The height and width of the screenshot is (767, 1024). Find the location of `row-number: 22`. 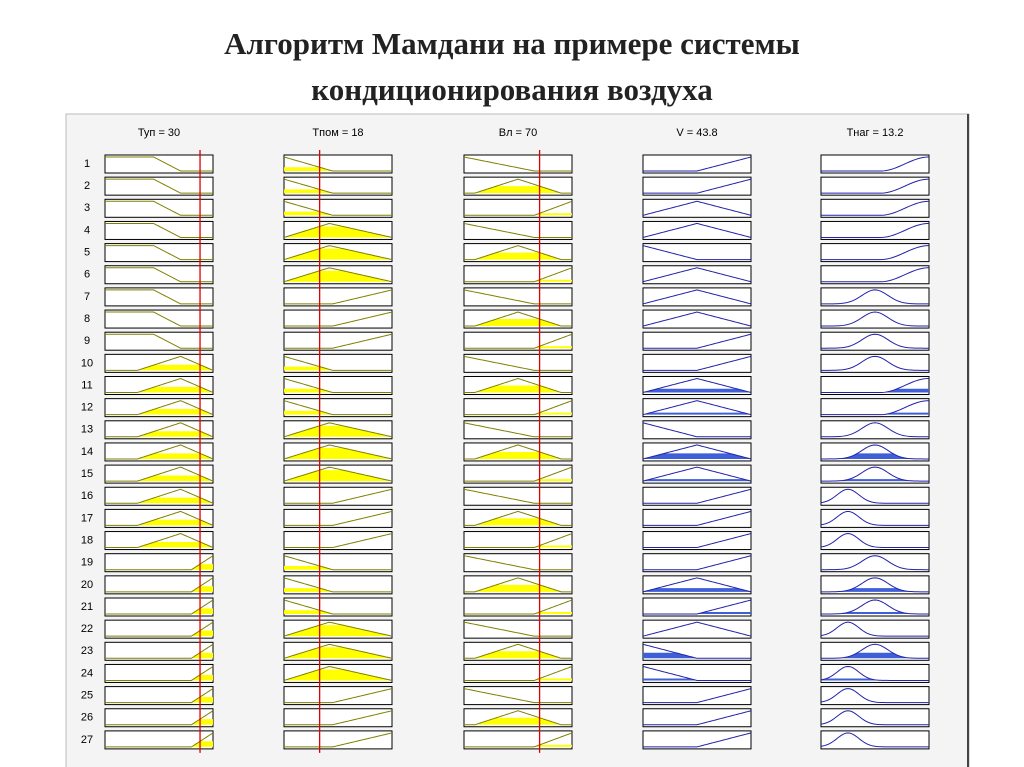

row-number: 22 is located at coordinates (87, 629).